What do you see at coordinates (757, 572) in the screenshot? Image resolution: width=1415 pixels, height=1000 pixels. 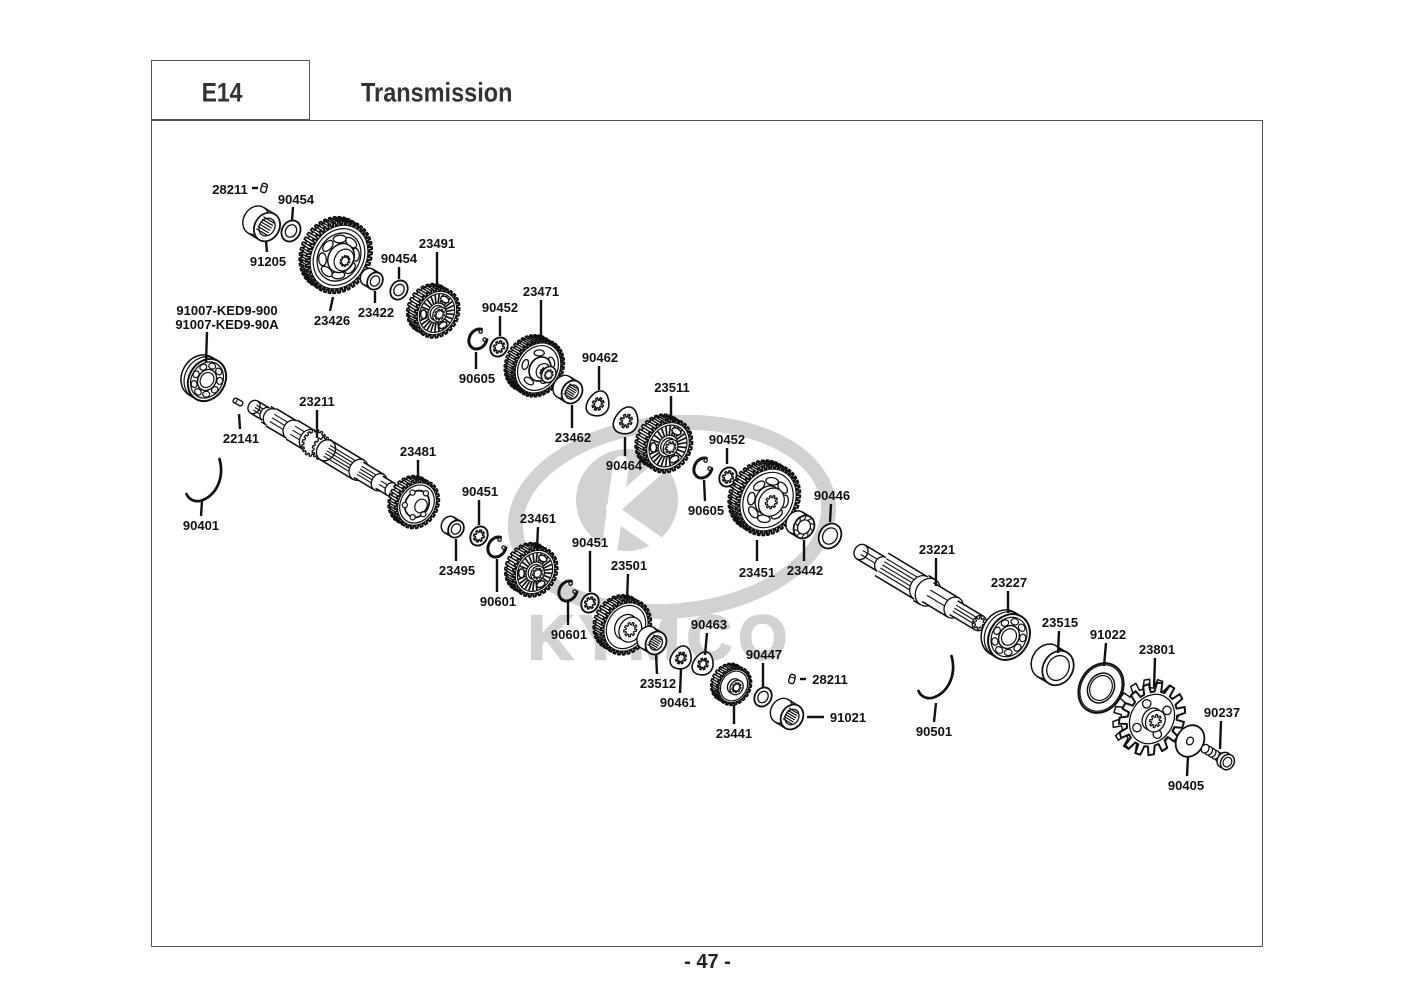 I see `svg-text: 23451` at bounding box center [757, 572].